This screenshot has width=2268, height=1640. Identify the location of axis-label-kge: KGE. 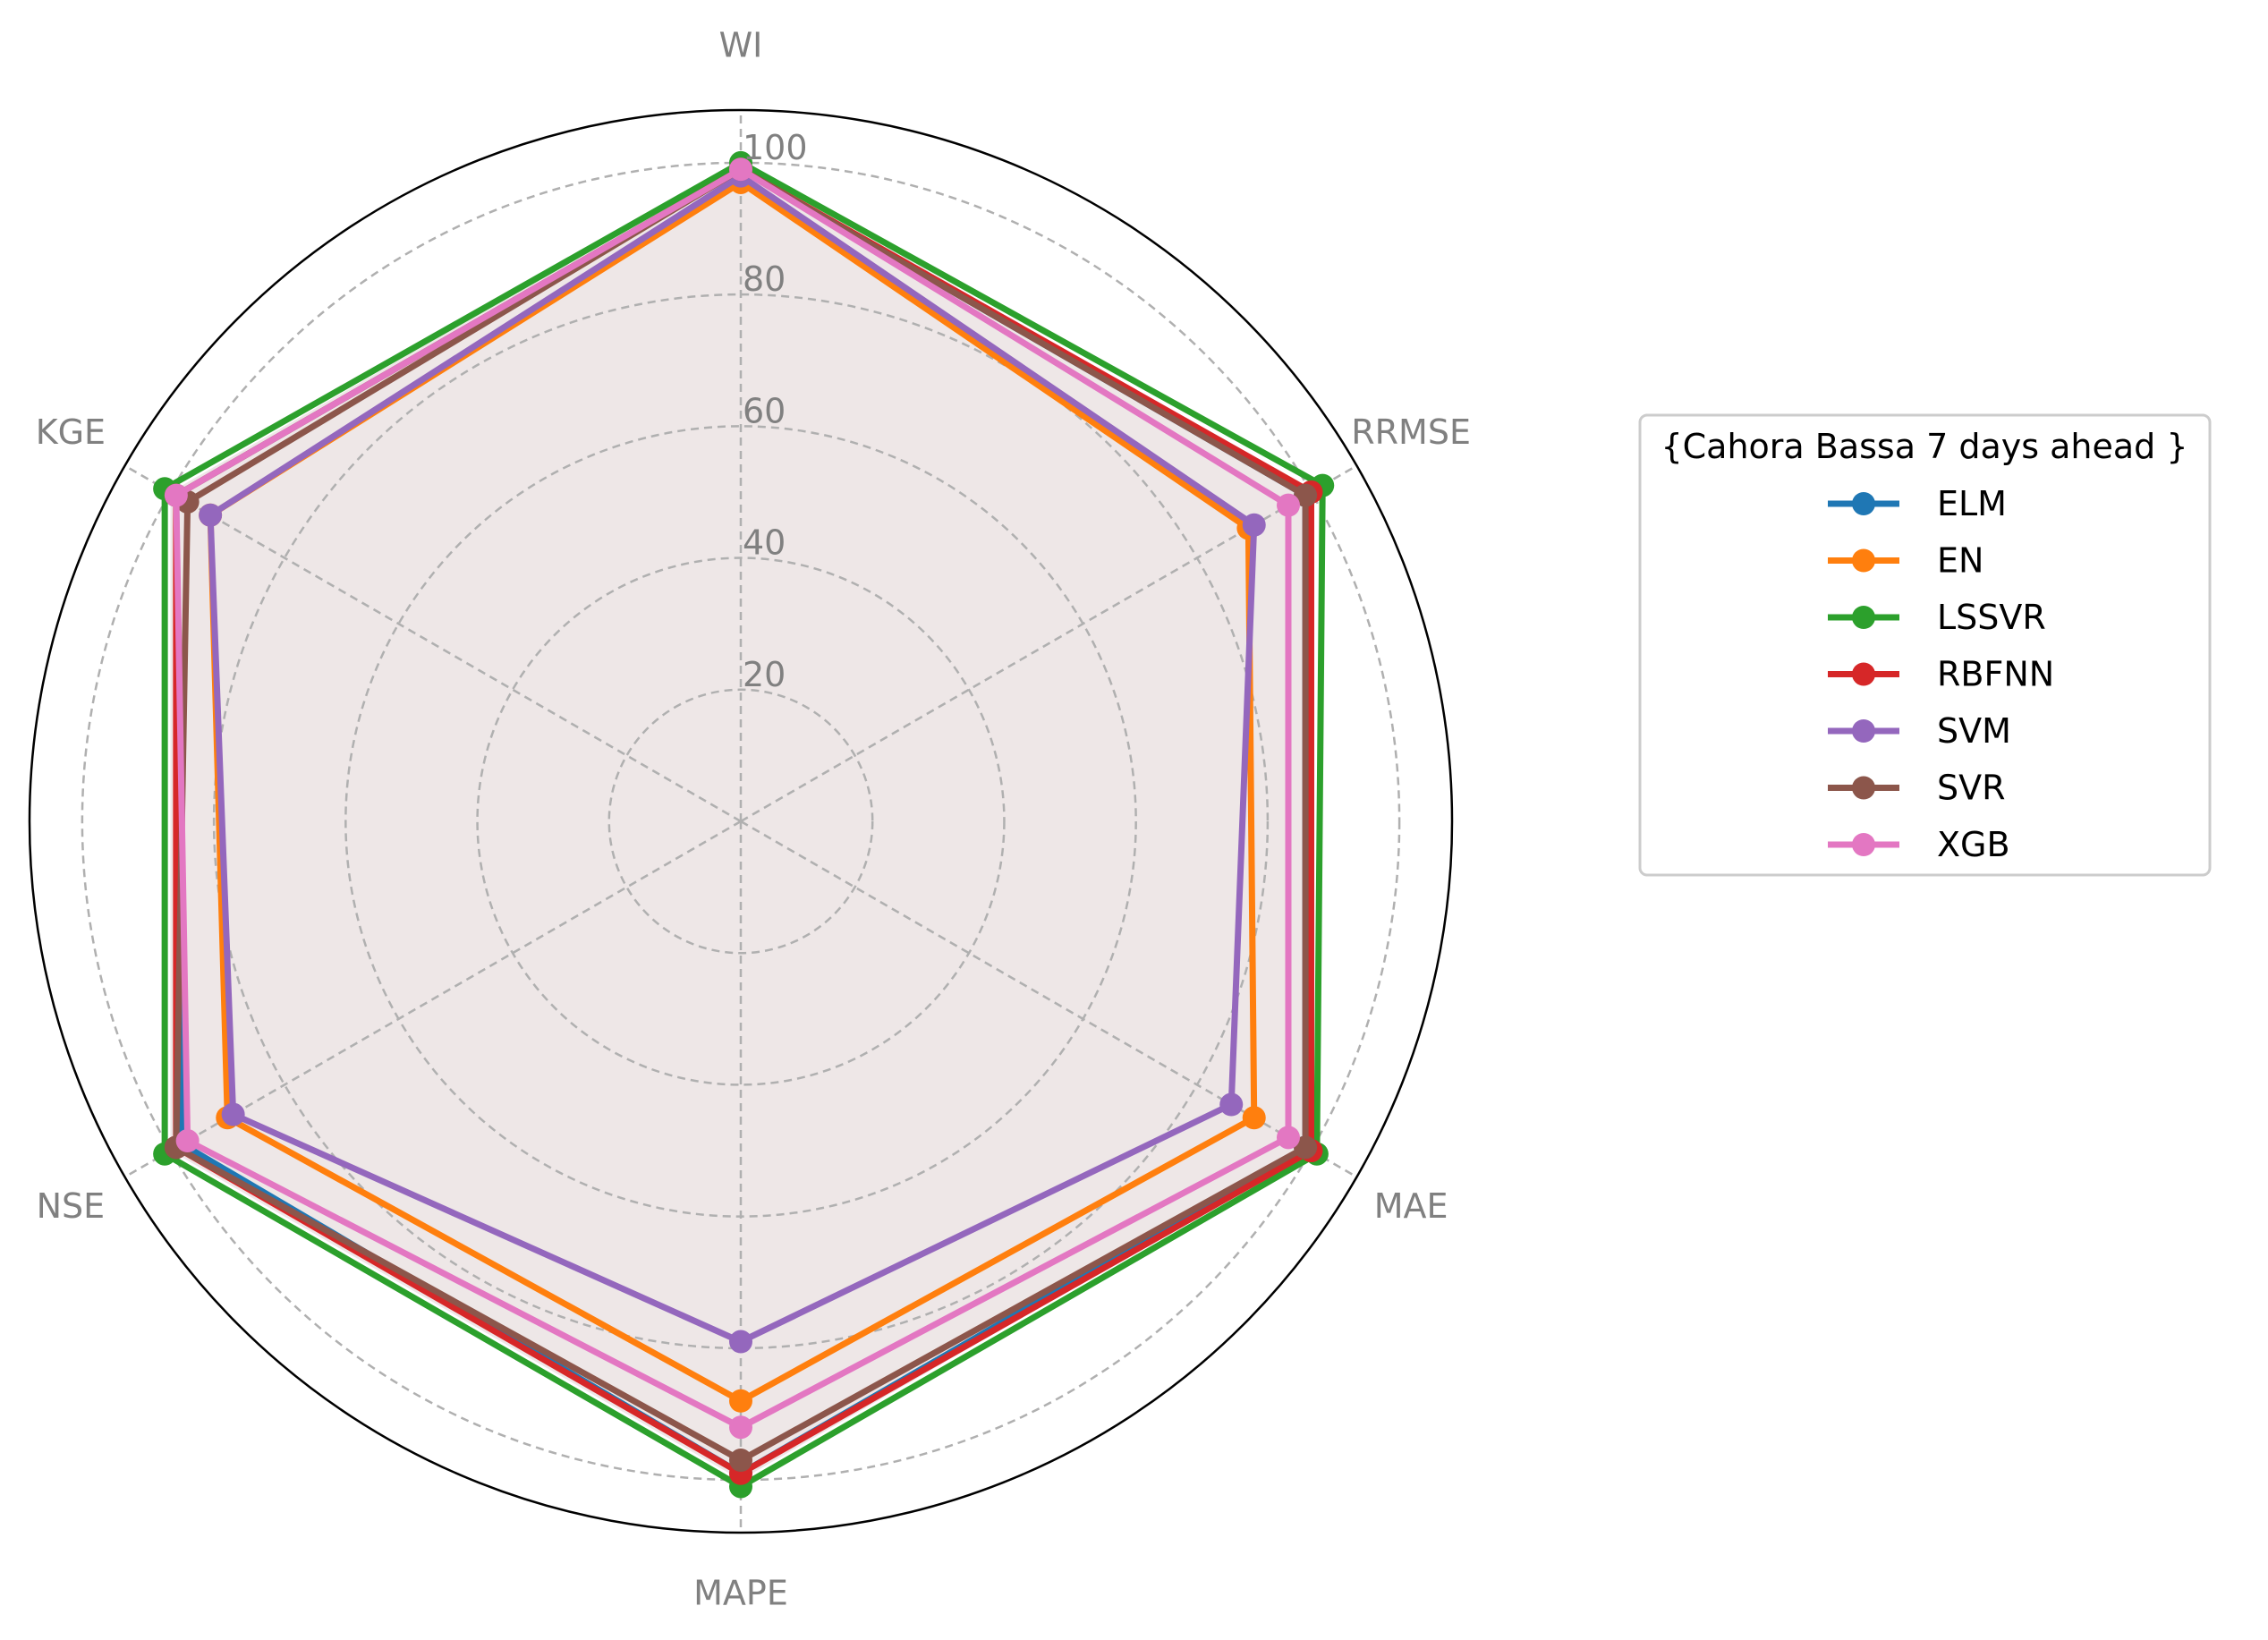
(71, 432).